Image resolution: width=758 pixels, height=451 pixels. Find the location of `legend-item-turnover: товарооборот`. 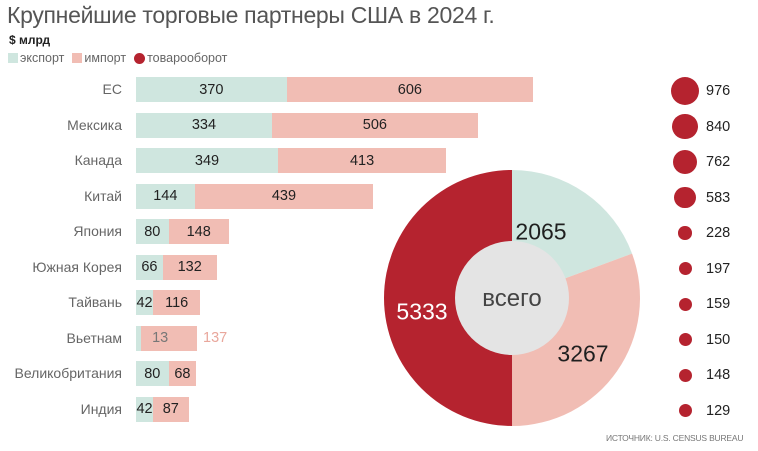

legend-item-turnover: товарооборот is located at coordinates (180, 58).